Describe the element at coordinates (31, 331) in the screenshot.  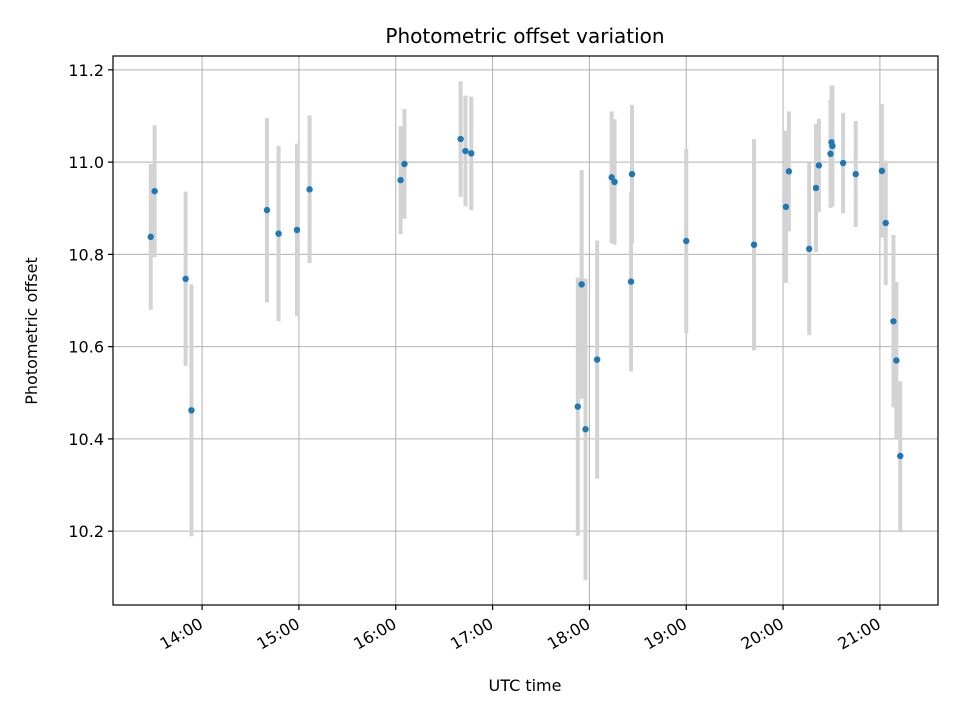
I see `y-axis-label: Photometric offset` at that location.